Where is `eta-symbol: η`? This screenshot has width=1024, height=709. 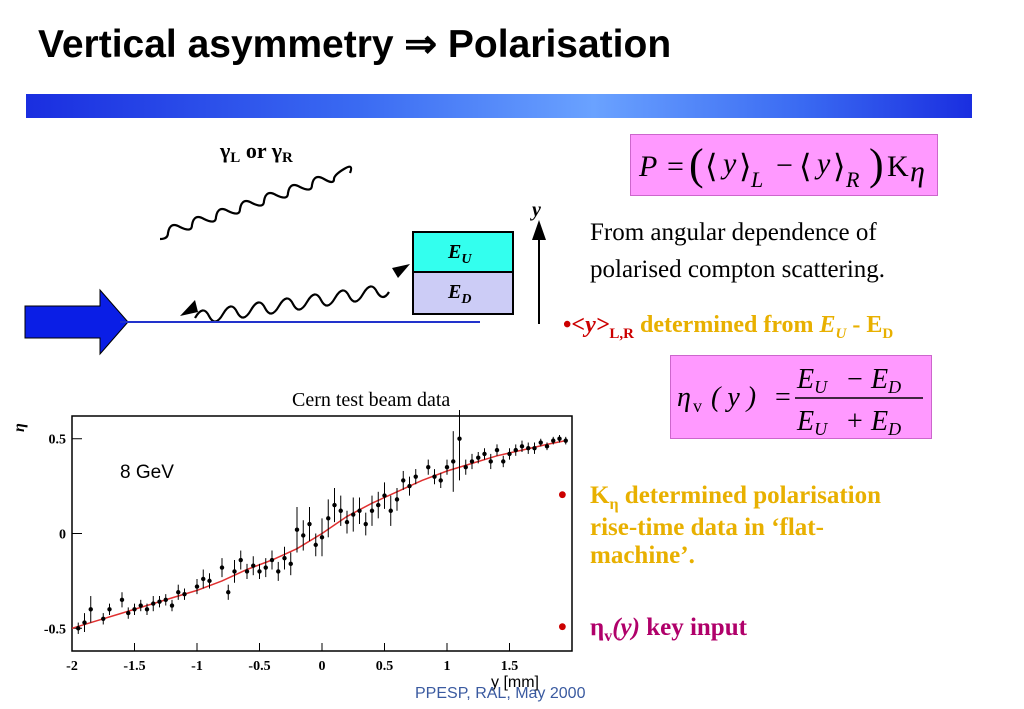 eta-symbol: η is located at coordinates (684, 397).